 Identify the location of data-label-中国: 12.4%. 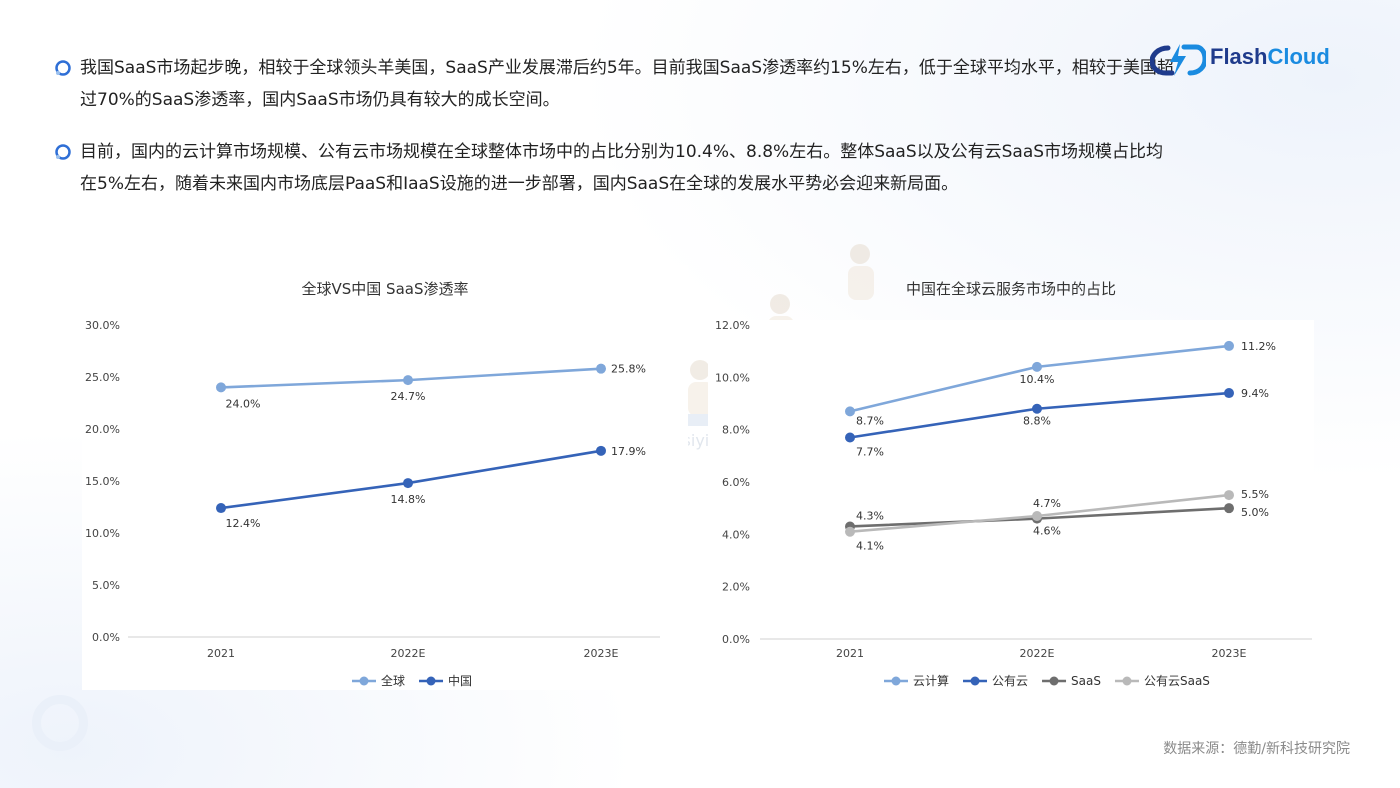
(243, 523).